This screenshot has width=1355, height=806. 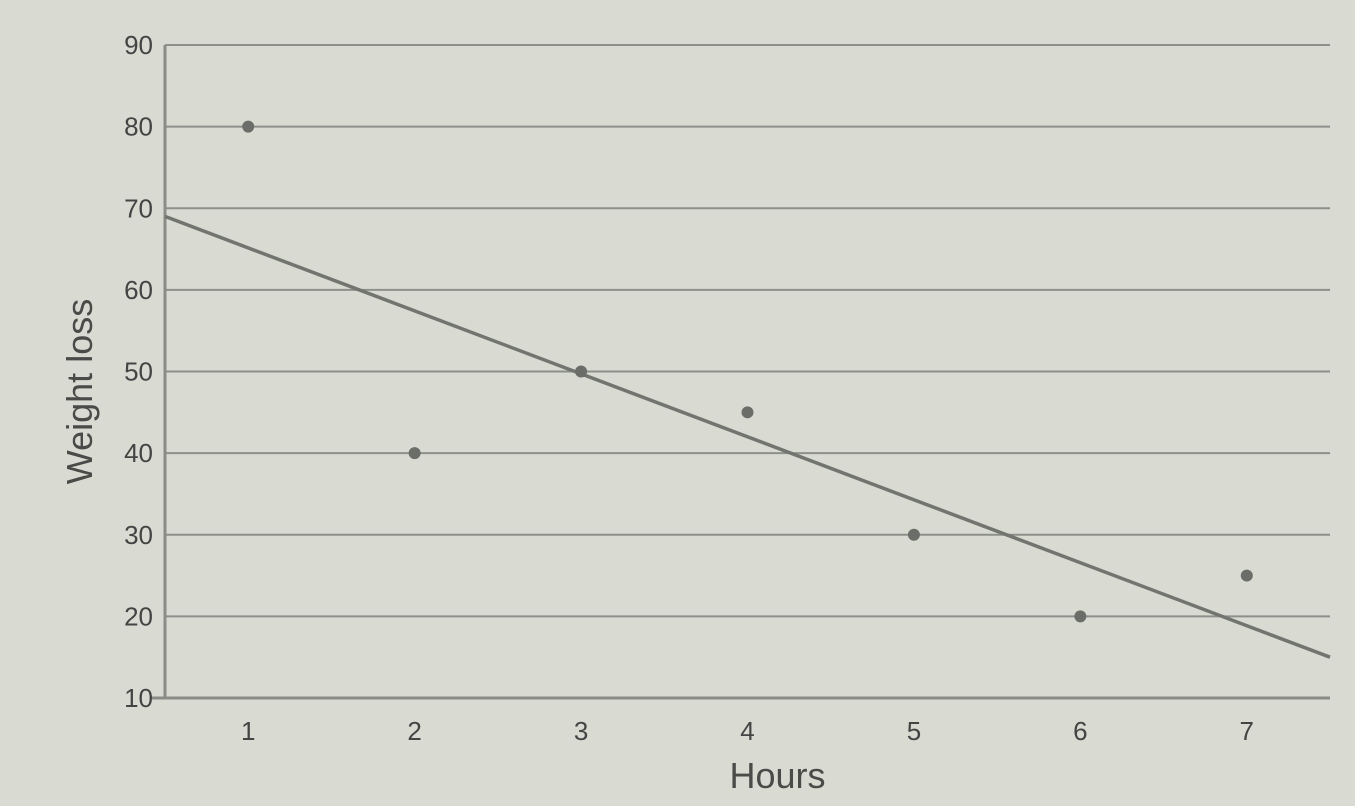 I want to click on y-axis-title: Weight loss, so click(x=79, y=391).